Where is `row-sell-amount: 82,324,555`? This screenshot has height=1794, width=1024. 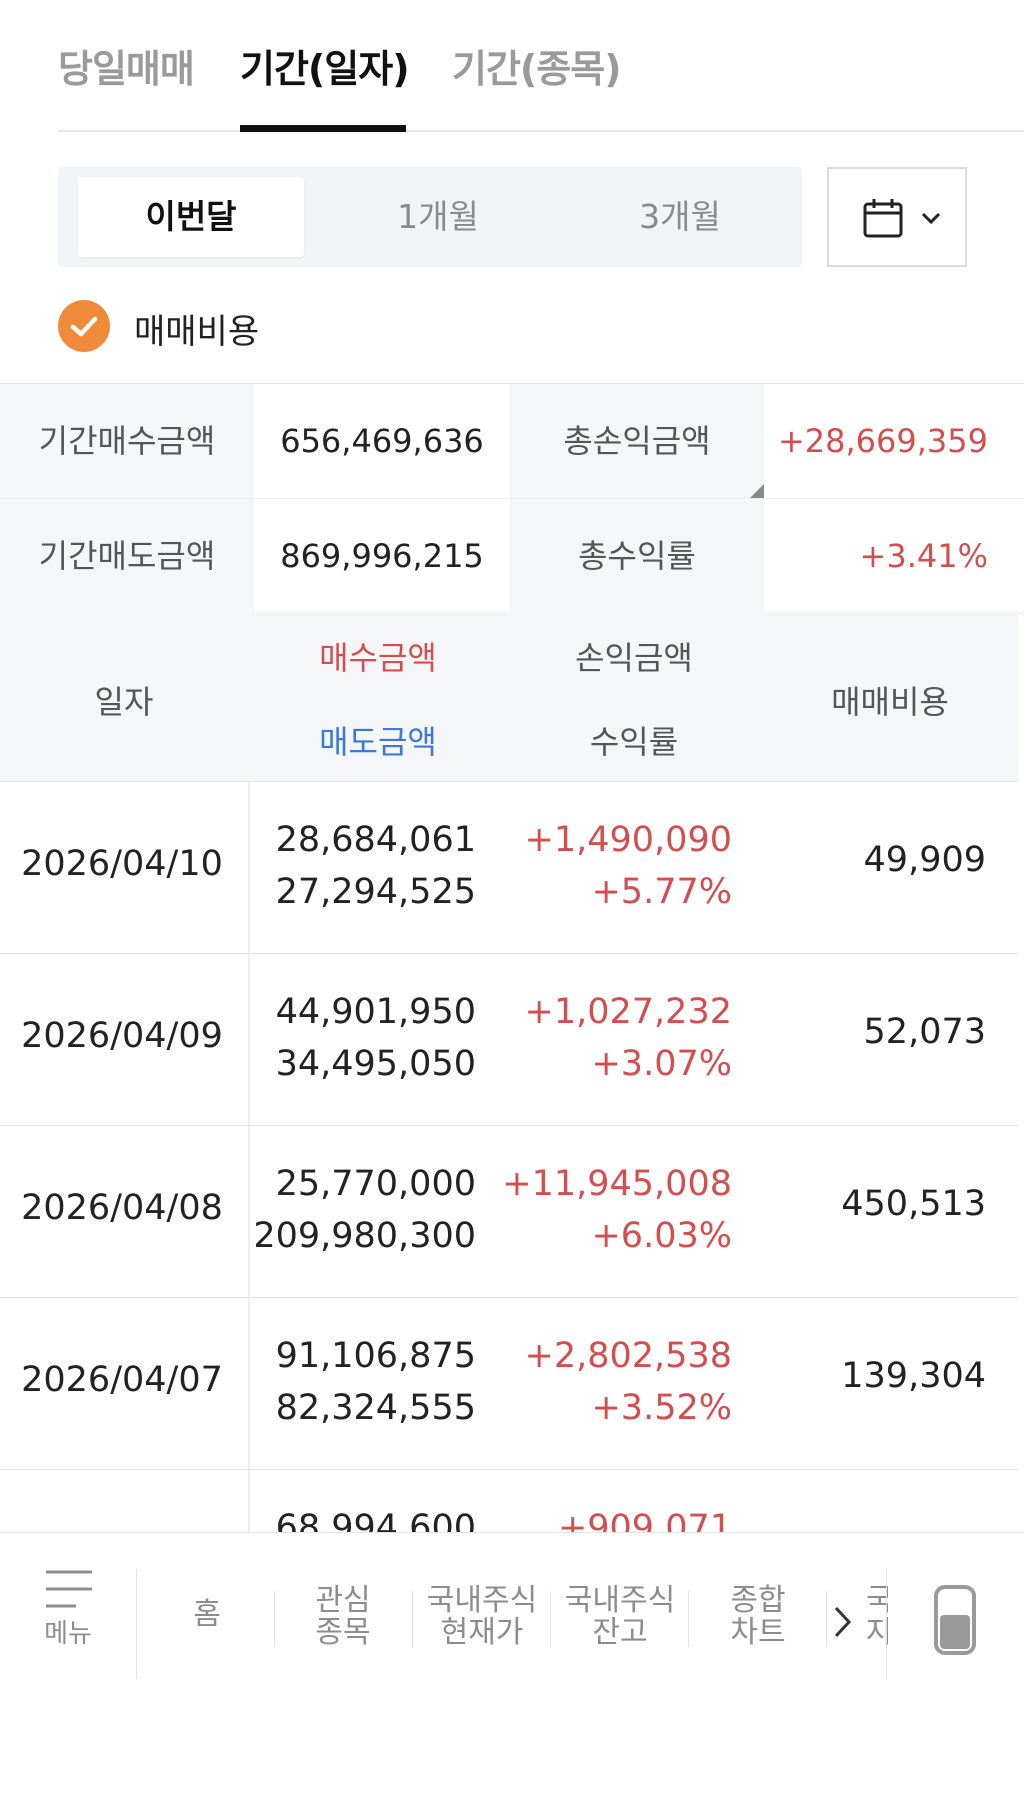
row-sell-amount: 82,324,555 is located at coordinates (375, 1408).